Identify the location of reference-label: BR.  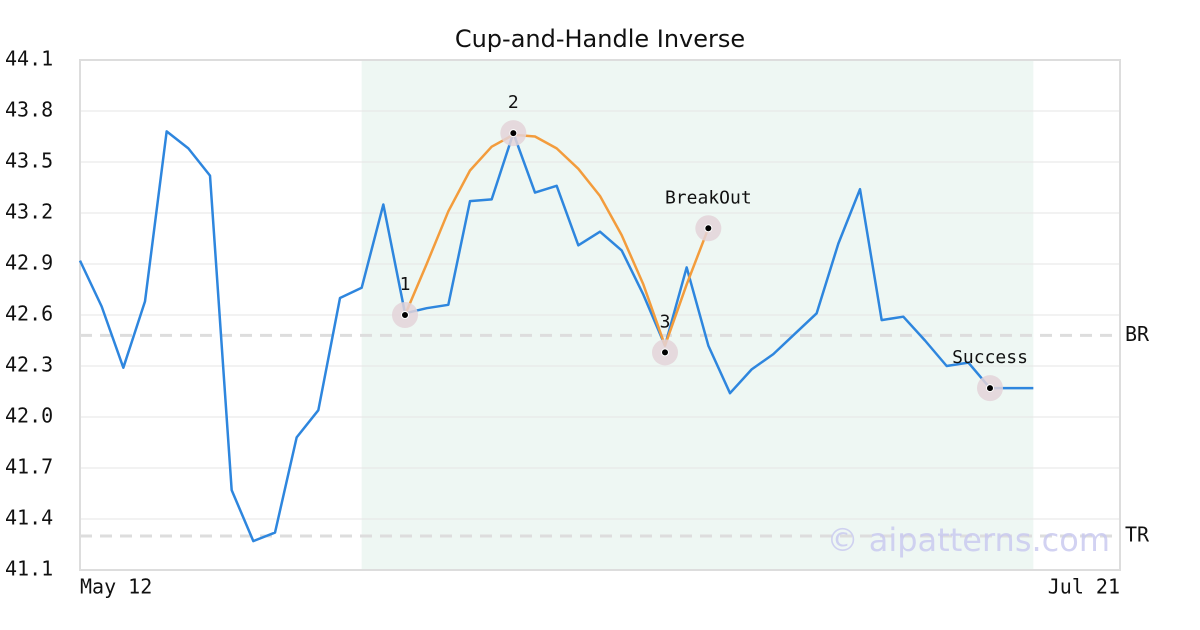
(1137, 334).